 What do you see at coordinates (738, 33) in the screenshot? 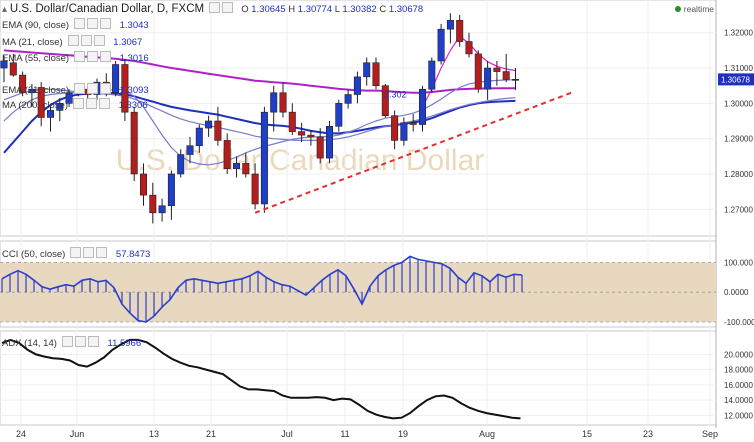
I see `price-tick-label: 1.32000` at bounding box center [738, 33].